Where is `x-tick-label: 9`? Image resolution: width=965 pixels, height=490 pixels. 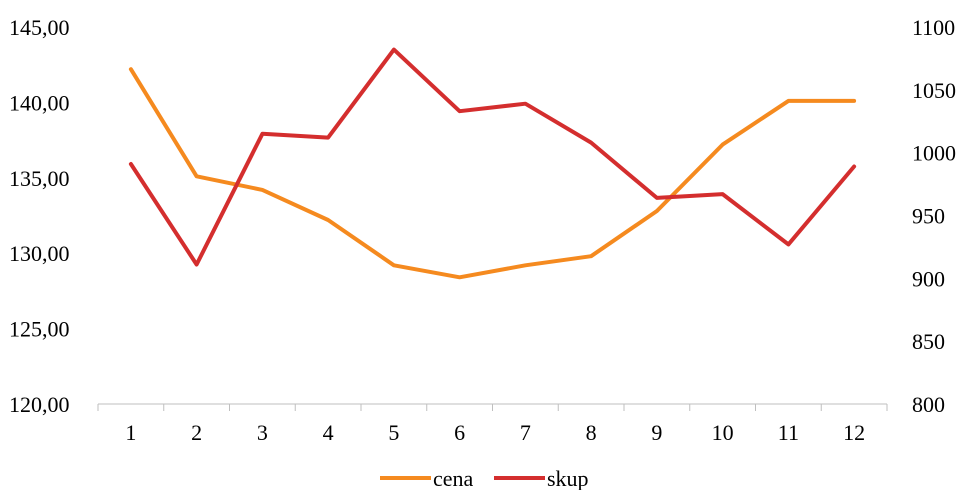
x-tick-label: 9 is located at coordinates (656, 432).